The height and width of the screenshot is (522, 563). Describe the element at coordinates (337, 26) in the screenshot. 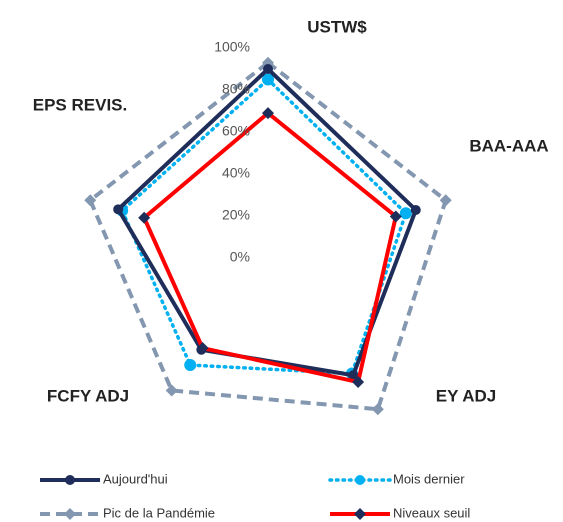

I see `category-label: USTW$` at that location.